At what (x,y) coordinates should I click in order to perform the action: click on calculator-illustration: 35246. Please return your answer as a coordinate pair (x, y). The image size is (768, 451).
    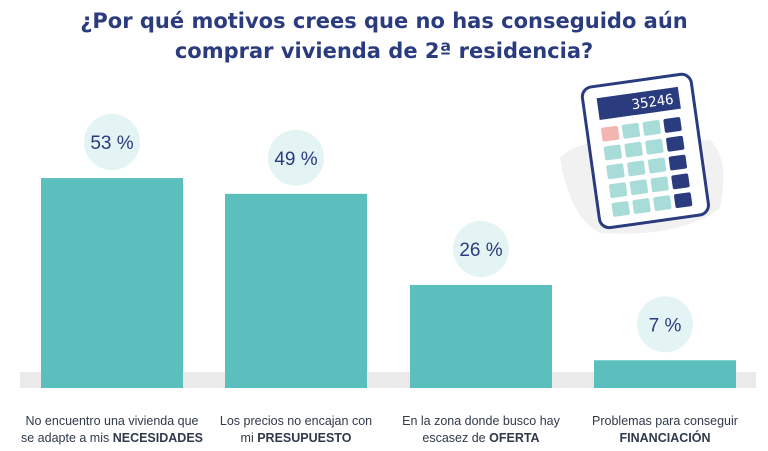
    Looking at the image, I should click on (642, 153).